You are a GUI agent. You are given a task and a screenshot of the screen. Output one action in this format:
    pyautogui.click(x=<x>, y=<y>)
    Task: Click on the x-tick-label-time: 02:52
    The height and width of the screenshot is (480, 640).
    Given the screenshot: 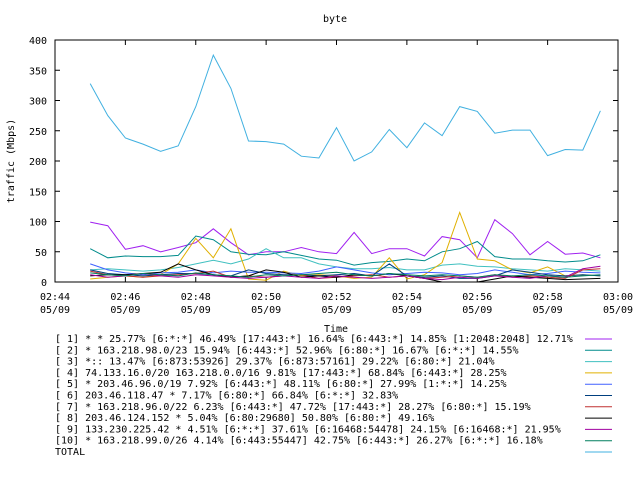 What is the action you would take?
    pyautogui.click(x=336, y=297)
    